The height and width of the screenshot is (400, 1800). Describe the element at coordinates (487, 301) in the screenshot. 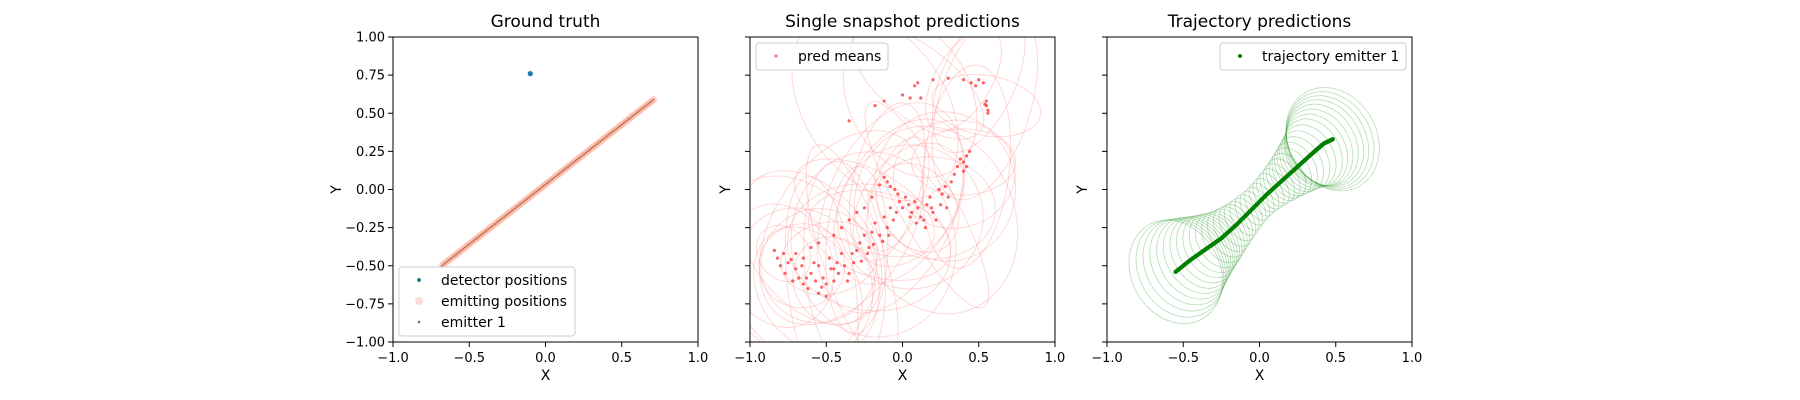

I see `legend-box` at that location.